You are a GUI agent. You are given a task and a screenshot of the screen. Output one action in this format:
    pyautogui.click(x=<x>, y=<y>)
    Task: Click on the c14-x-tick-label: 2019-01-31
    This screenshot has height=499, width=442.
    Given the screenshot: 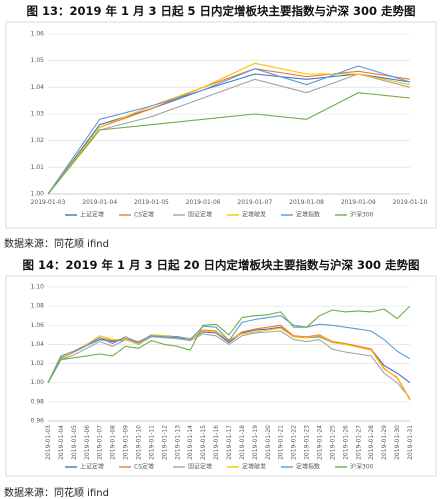 What is the action you would take?
    pyautogui.click(x=410, y=442)
    